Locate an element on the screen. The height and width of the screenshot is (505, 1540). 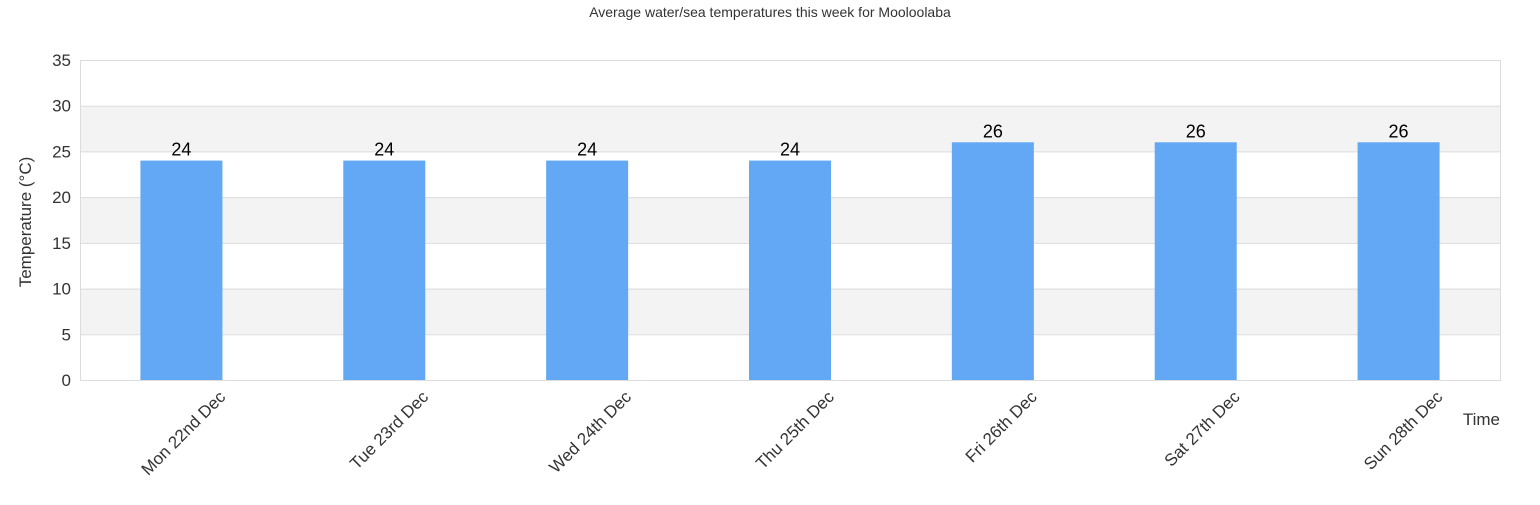
x-tick-label: Mon 22nd Dec is located at coordinates (184, 433).